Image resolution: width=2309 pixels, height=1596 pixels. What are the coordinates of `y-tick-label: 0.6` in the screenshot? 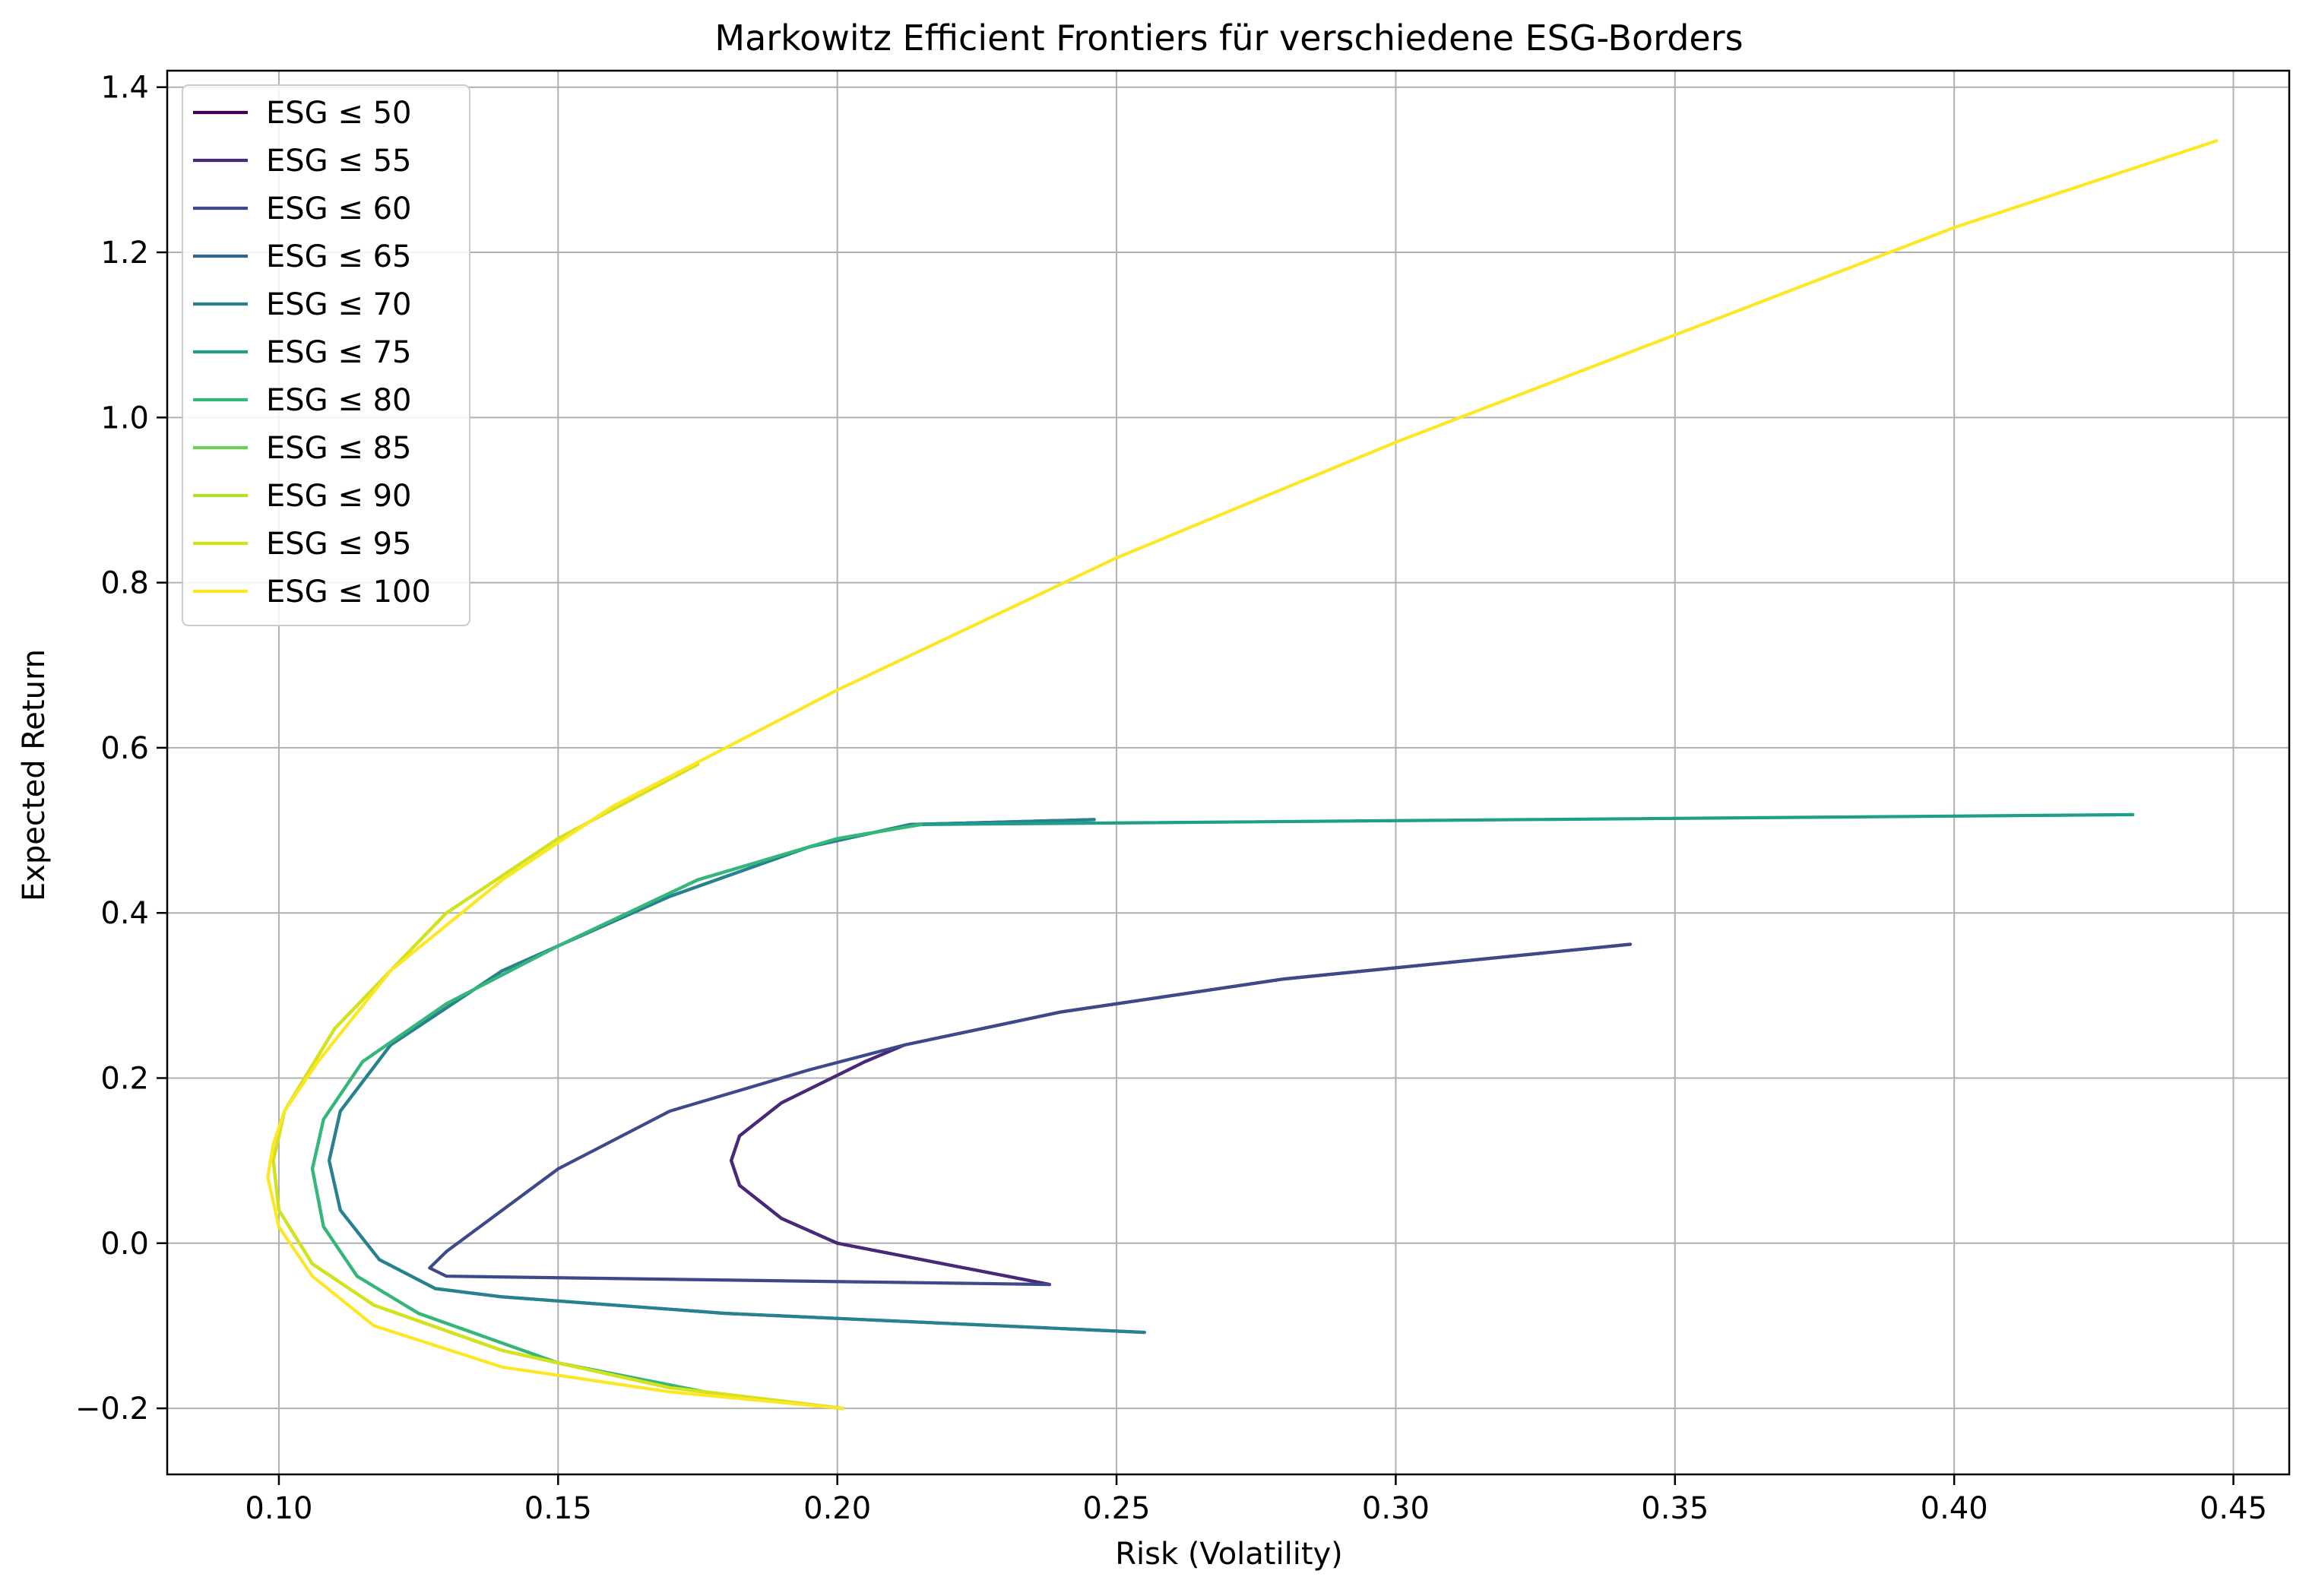 It's located at (124, 749).